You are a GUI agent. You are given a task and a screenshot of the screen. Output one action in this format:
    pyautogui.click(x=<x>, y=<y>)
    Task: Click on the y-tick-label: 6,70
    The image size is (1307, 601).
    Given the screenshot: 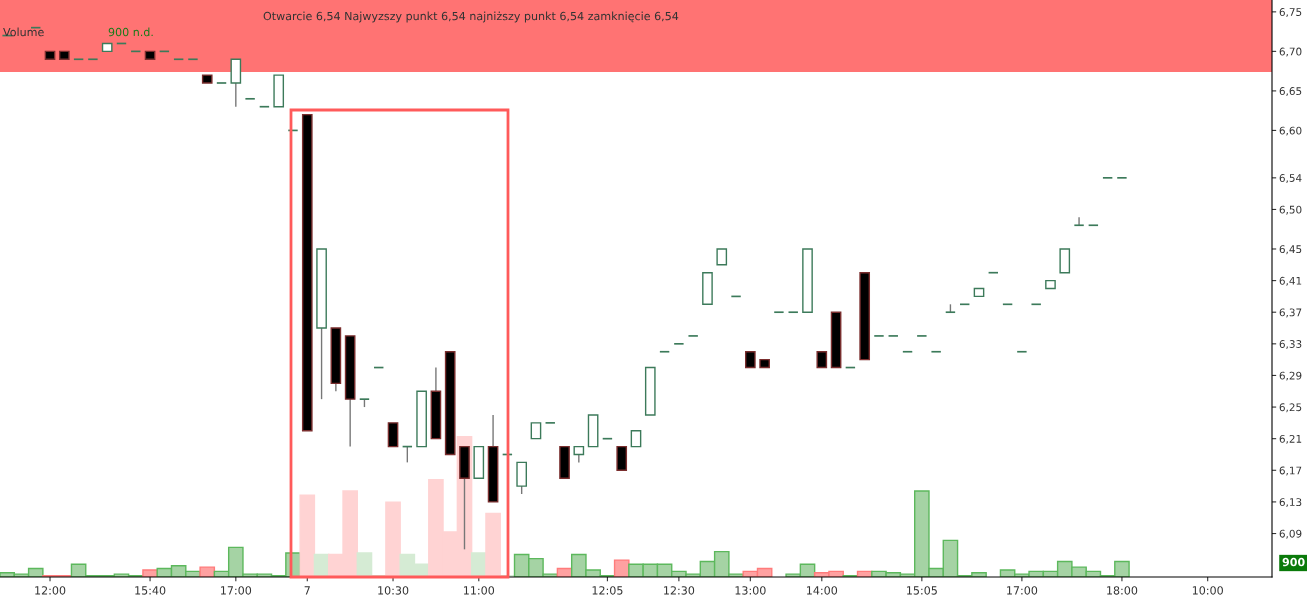 What is the action you would take?
    pyautogui.click(x=1290, y=52)
    